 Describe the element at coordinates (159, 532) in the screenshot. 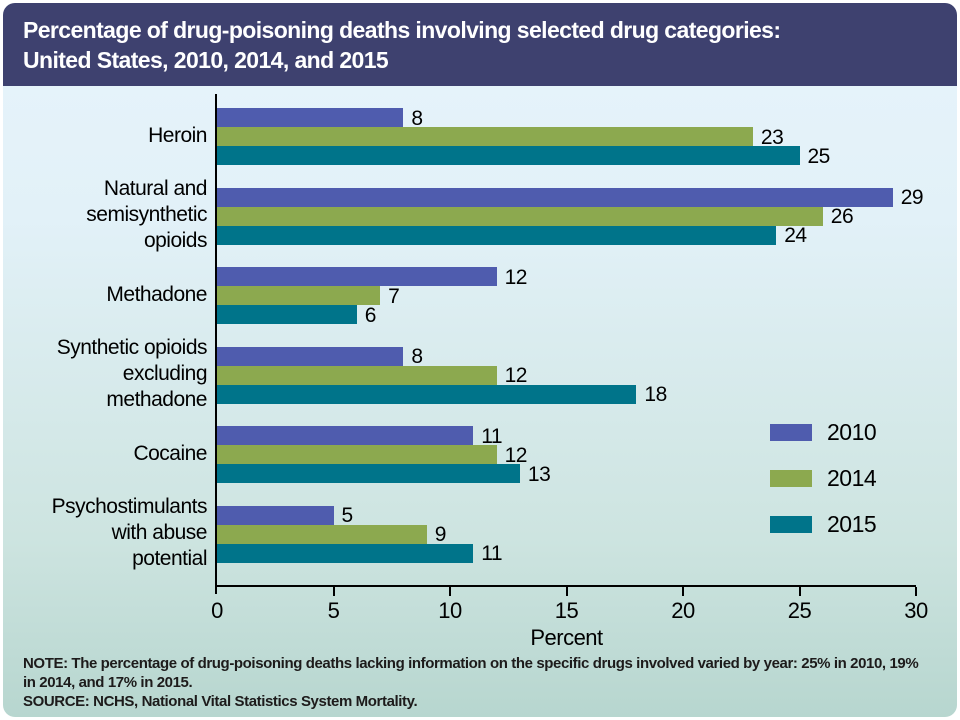

I see `category-label-line: with abuse` at that location.